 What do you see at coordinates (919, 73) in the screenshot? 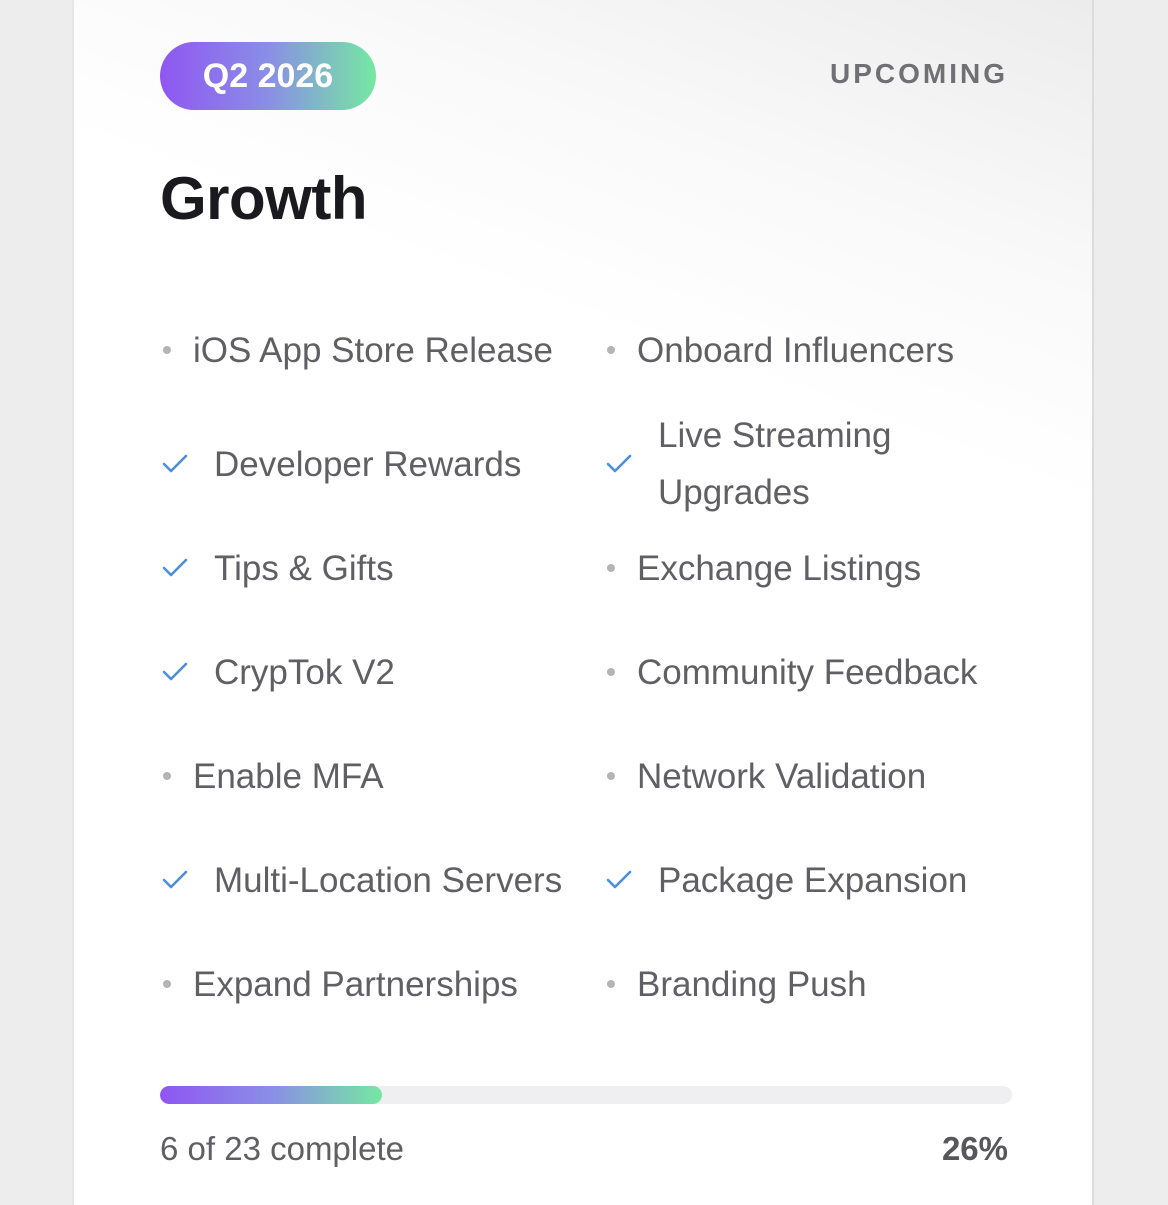
I see `status-label: UPCOMING` at bounding box center [919, 73].